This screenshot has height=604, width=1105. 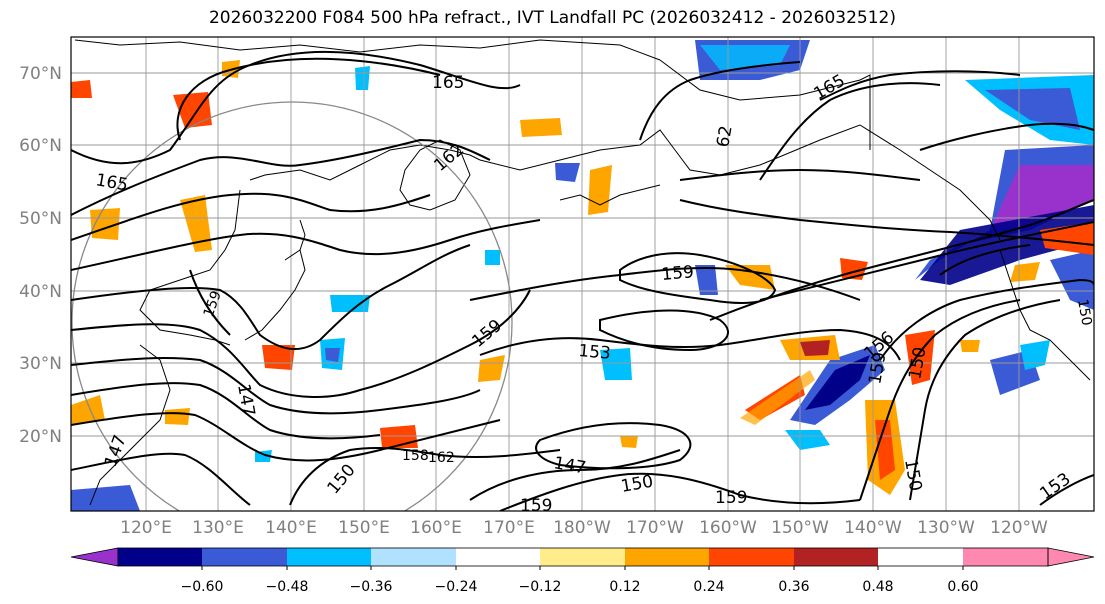 What do you see at coordinates (708, 587) in the screenshot?
I see `colorbar-tick-label: 0.24` at bounding box center [708, 587].